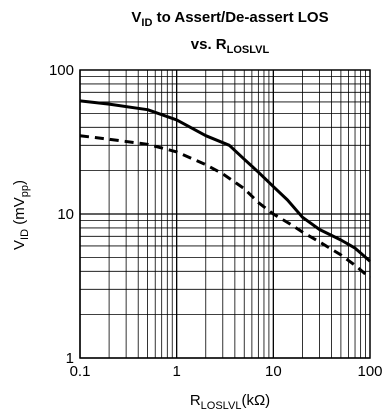 The image size is (385, 418). What do you see at coordinates (273, 371) in the screenshot?
I see `x-tick-label: 10` at bounding box center [273, 371].